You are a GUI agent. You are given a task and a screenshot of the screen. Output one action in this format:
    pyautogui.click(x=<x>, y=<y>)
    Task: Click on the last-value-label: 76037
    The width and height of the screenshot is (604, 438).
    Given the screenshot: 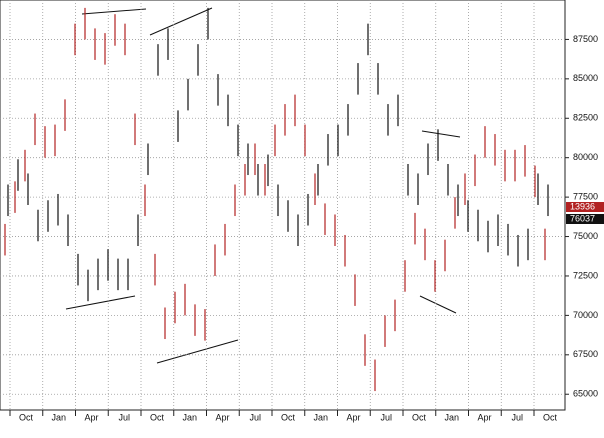 What is the action you would take?
    pyautogui.click(x=582, y=218)
    